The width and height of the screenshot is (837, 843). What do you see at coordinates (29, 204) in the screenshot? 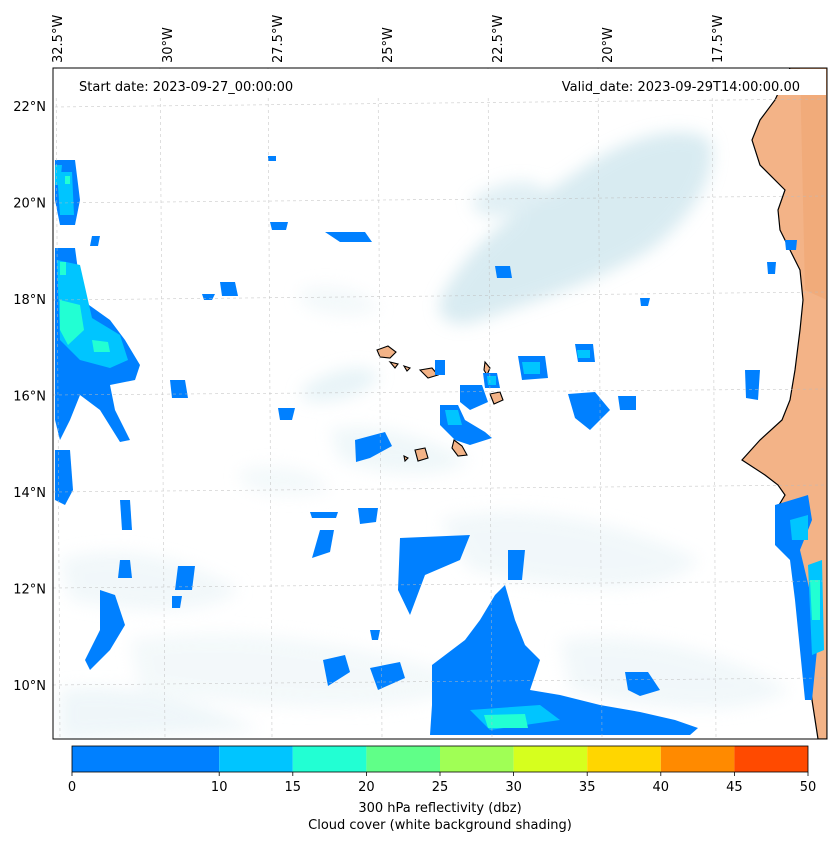
I see `lat-label: 20°N` at bounding box center [29, 204].